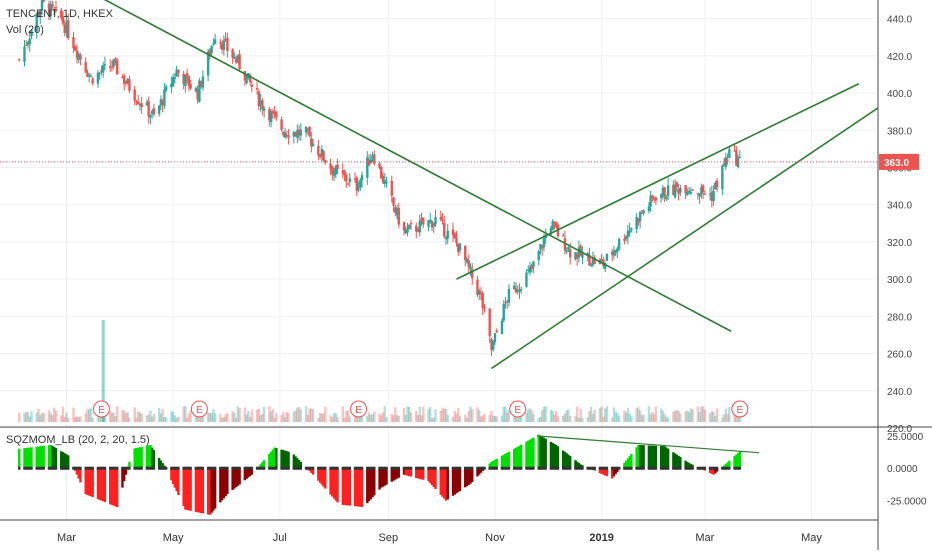 The width and height of the screenshot is (932, 555). Describe the element at coordinates (59, 14) in the screenshot. I see `symbol-title: TENCENT, 1D, HKEX` at that location.